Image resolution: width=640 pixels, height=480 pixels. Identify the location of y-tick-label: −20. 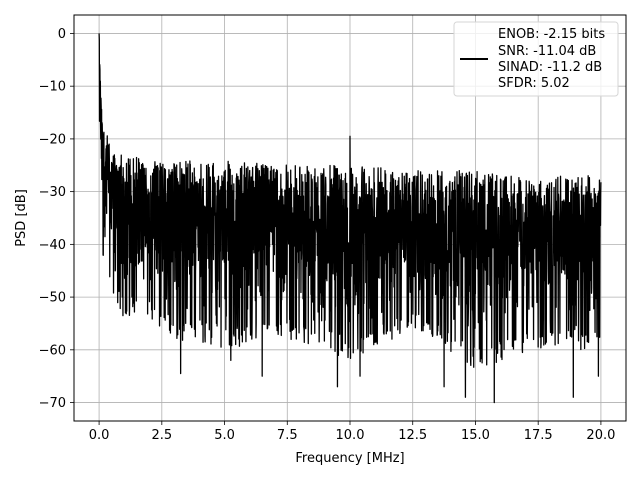
(52, 139).